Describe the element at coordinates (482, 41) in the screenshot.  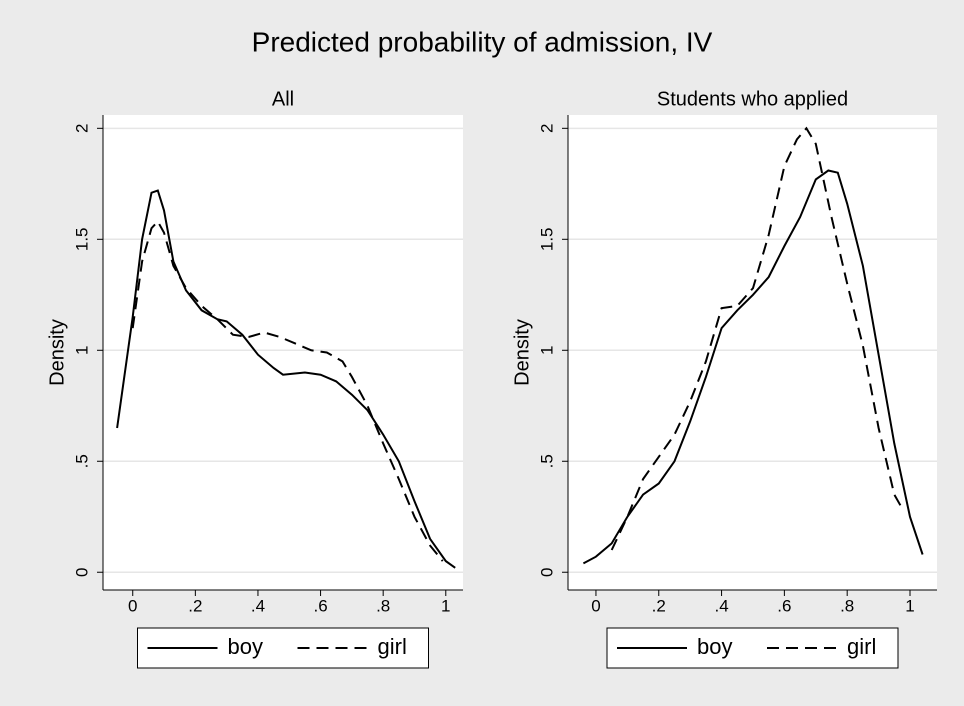
I see `figure-title: Predicted probability of admission, IV` at that location.